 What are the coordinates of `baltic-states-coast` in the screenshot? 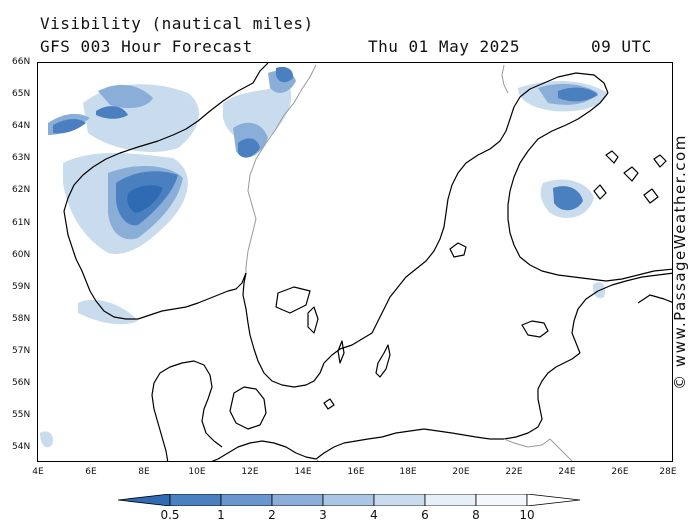 It's located at (535, 396).